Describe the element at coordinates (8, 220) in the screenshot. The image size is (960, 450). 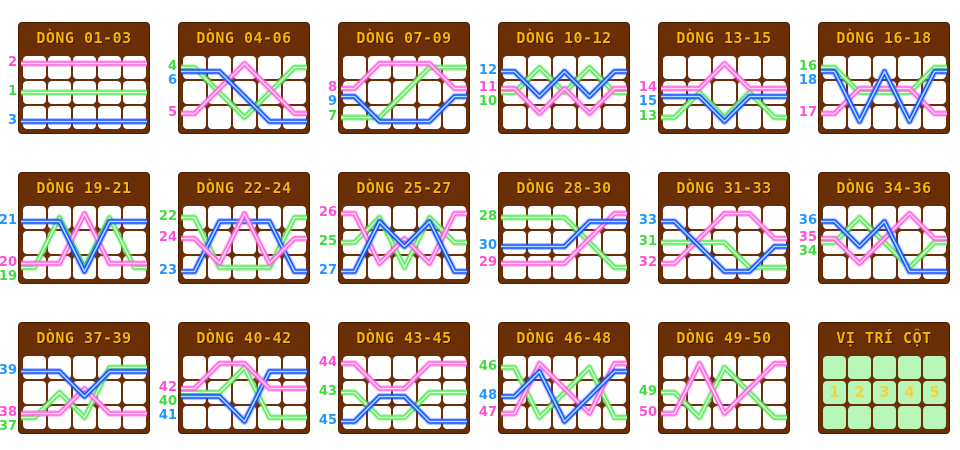
I see `payline-number-label: 21` at that location.